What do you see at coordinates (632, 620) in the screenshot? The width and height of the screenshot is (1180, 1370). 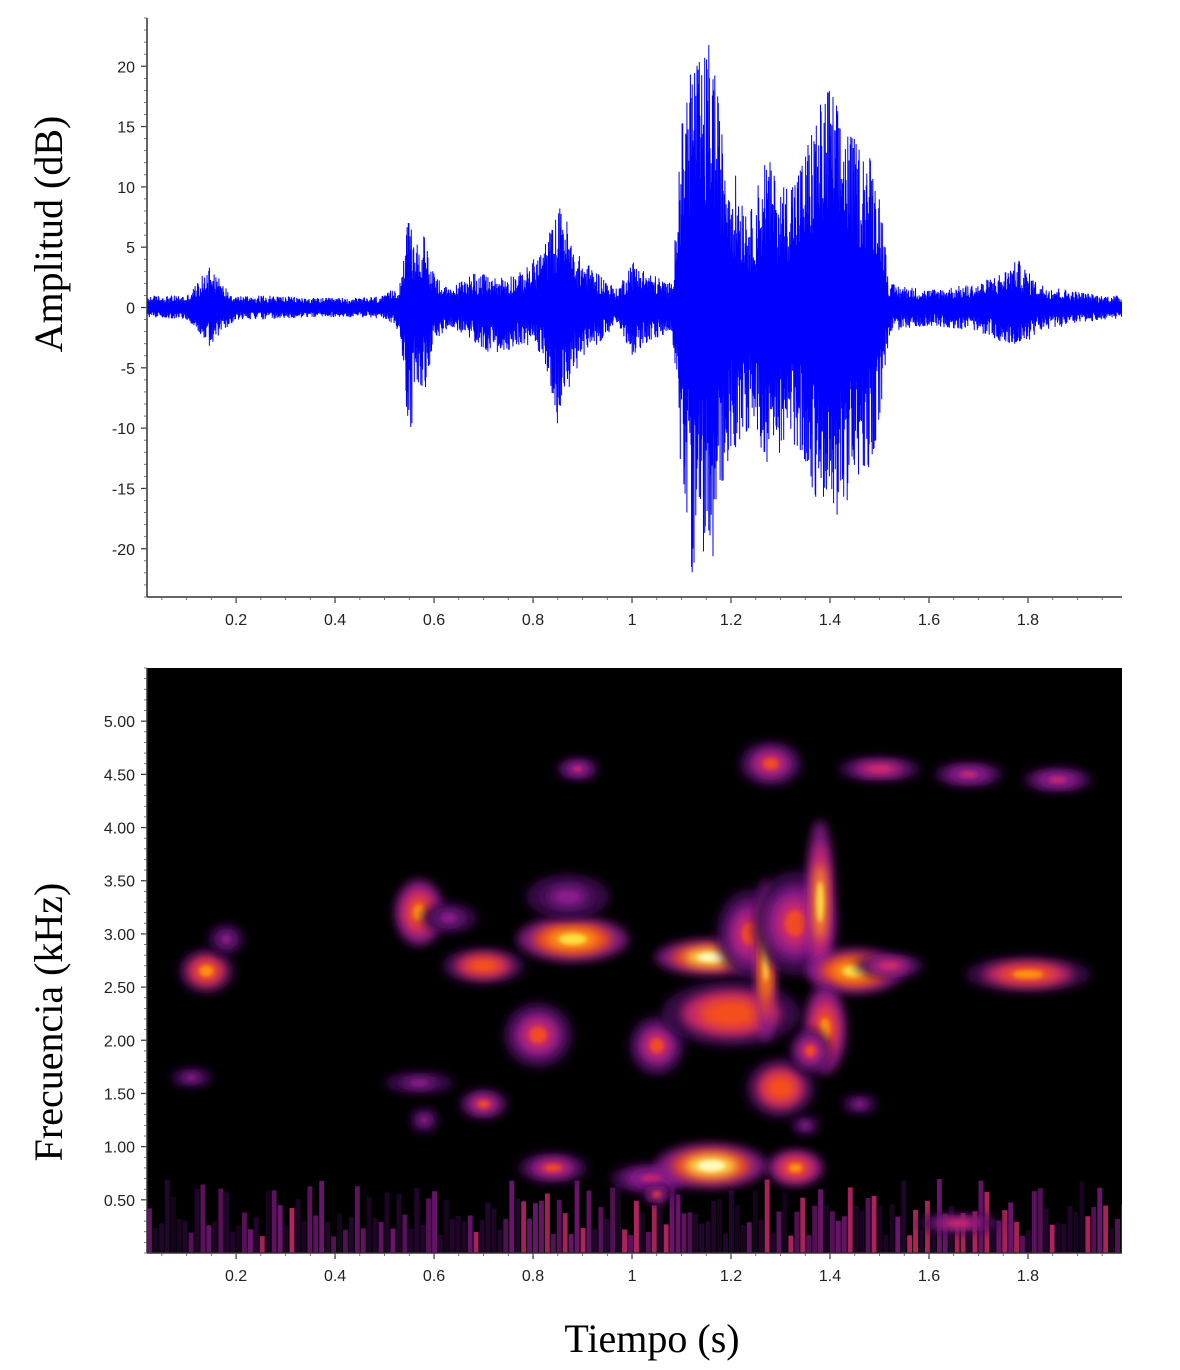 I see `waveform-x-tick-label: 1` at bounding box center [632, 620].